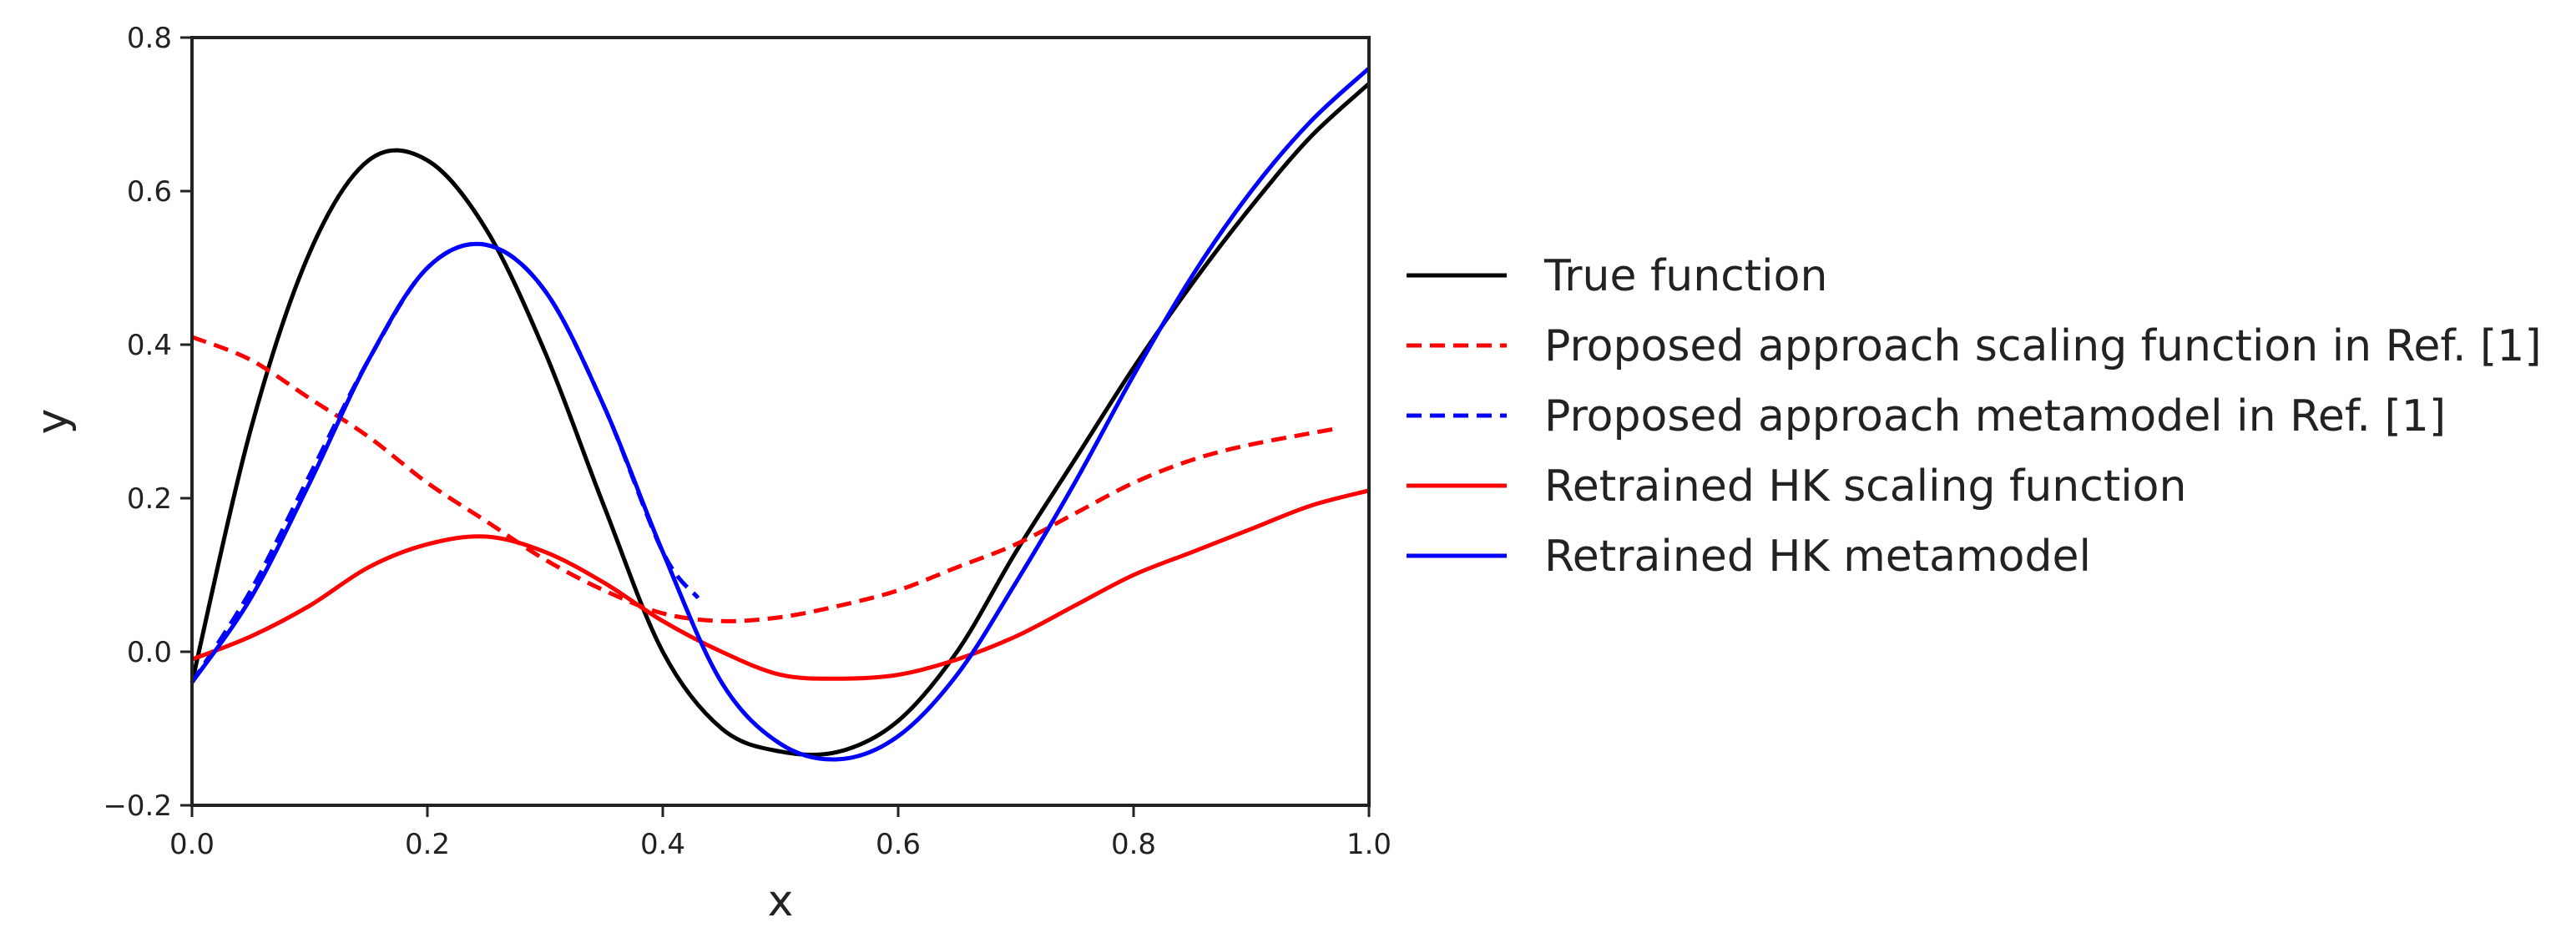 Image resolution: width=2576 pixels, height=948 pixels. What do you see at coordinates (192, 844) in the screenshot?
I see `x-tick-label: 0.0` at bounding box center [192, 844].